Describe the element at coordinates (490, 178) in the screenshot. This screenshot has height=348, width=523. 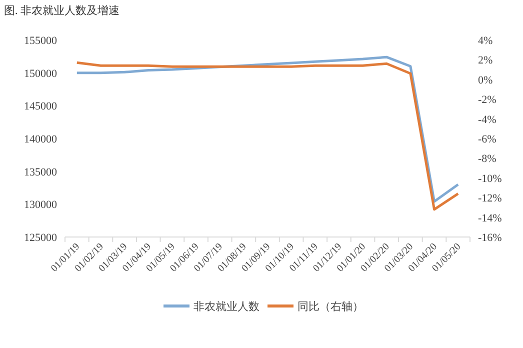
I see `y2-tick-label: -10%` at that location.